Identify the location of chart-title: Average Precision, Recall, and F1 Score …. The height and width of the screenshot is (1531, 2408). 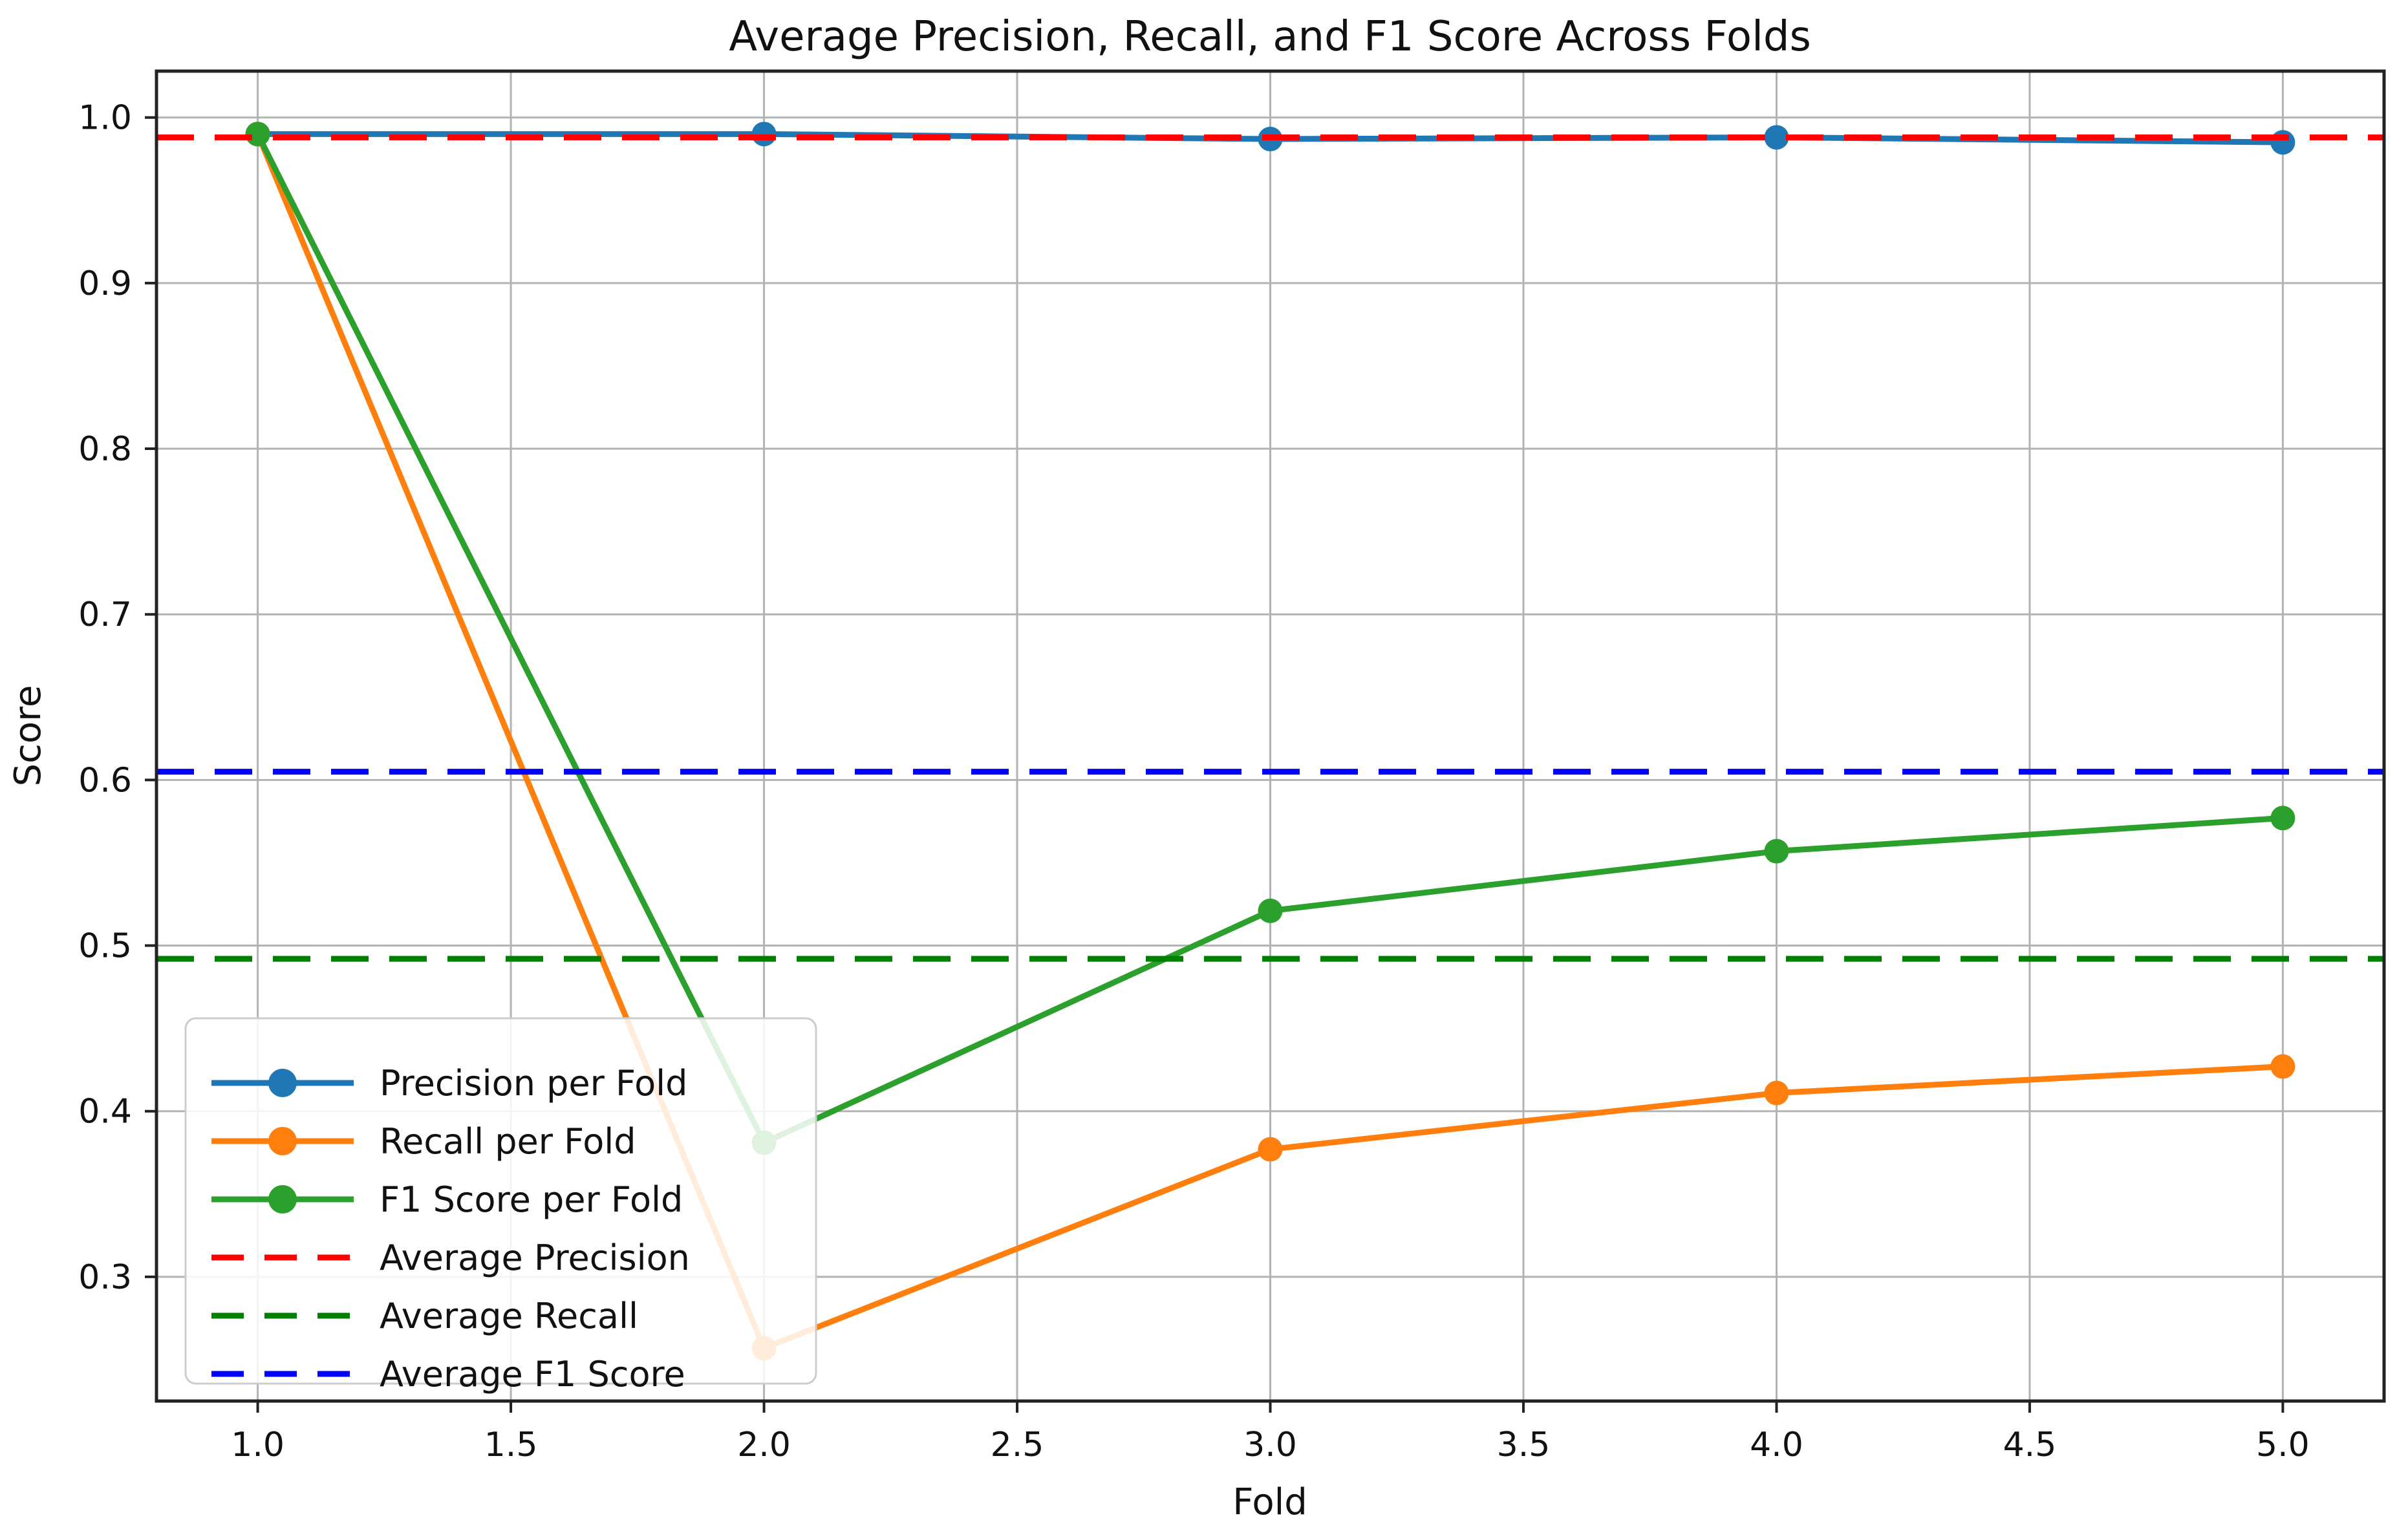
(1270, 37).